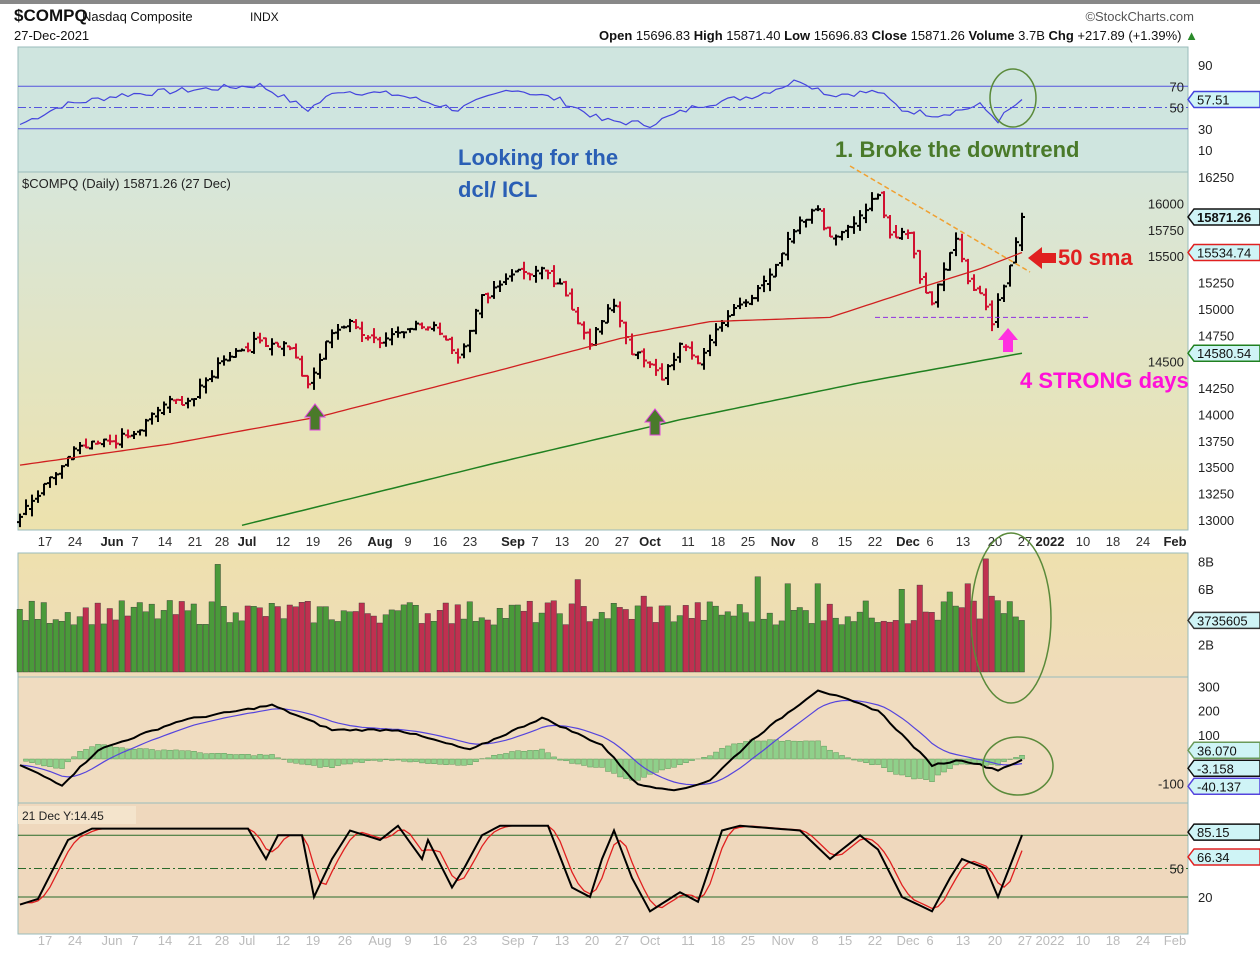 The height and width of the screenshot is (956, 1260). I want to click on sma200-last-label: 14580.54, so click(1224, 353).